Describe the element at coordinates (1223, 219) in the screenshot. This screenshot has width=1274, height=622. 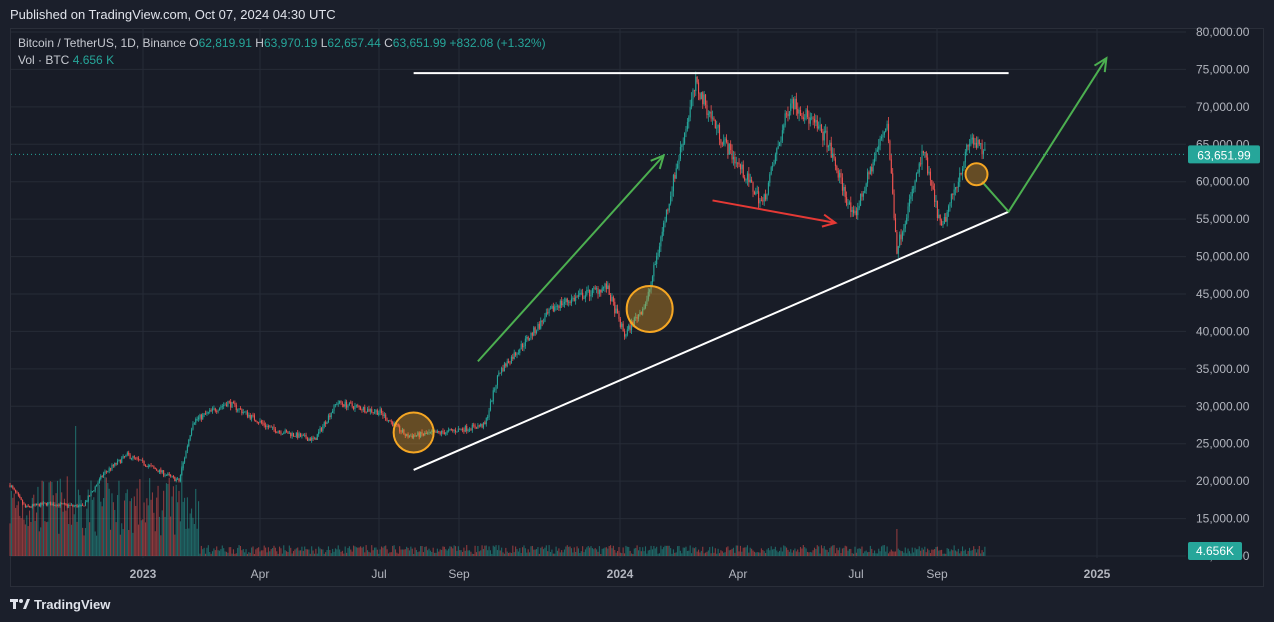
I see `price-tick-label: 55,000.00` at that location.